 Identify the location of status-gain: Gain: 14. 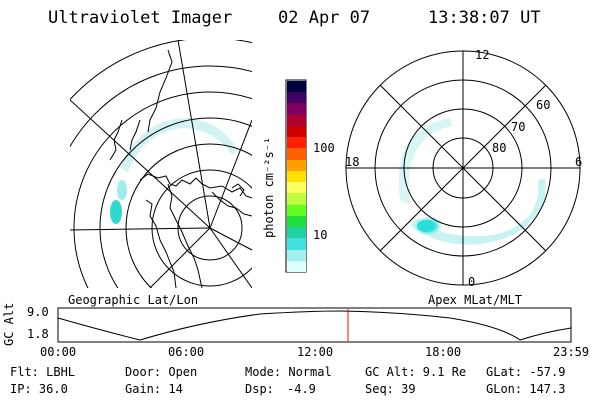
(154, 389).